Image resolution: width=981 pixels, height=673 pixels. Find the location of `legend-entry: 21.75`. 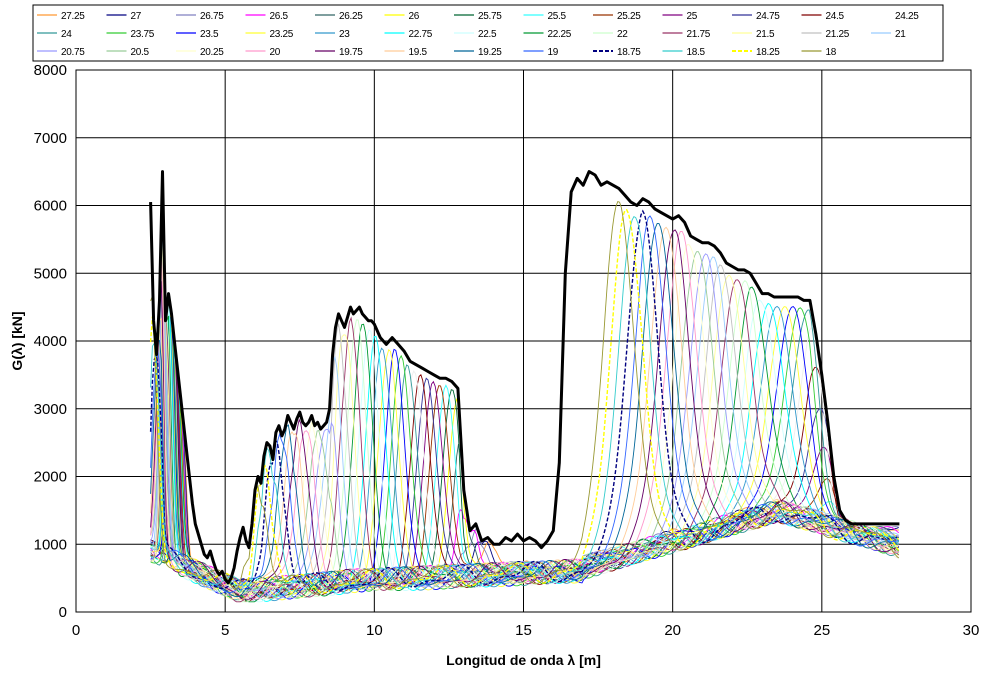

legend-entry: 21.75 is located at coordinates (699, 34).